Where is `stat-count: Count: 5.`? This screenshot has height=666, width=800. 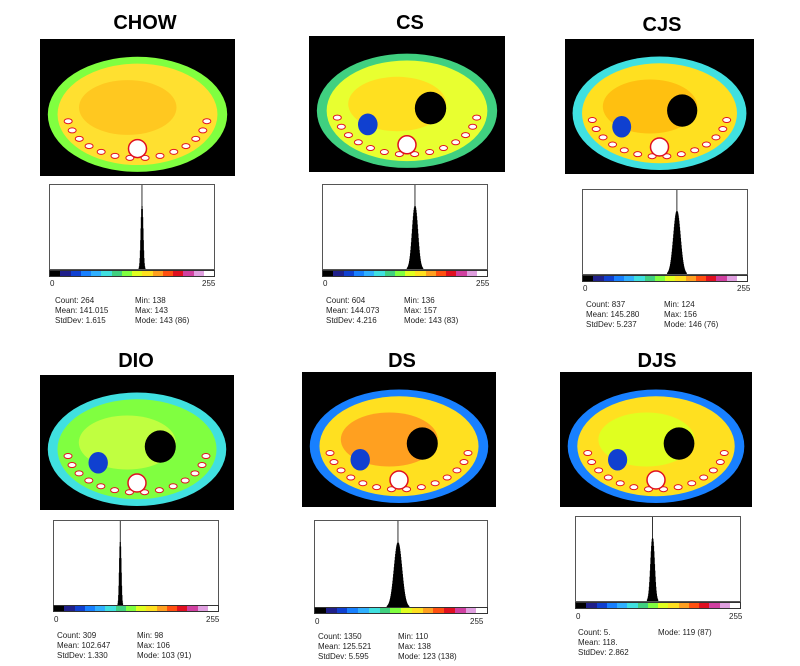 stat-count: Count: 5. is located at coordinates (594, 632).